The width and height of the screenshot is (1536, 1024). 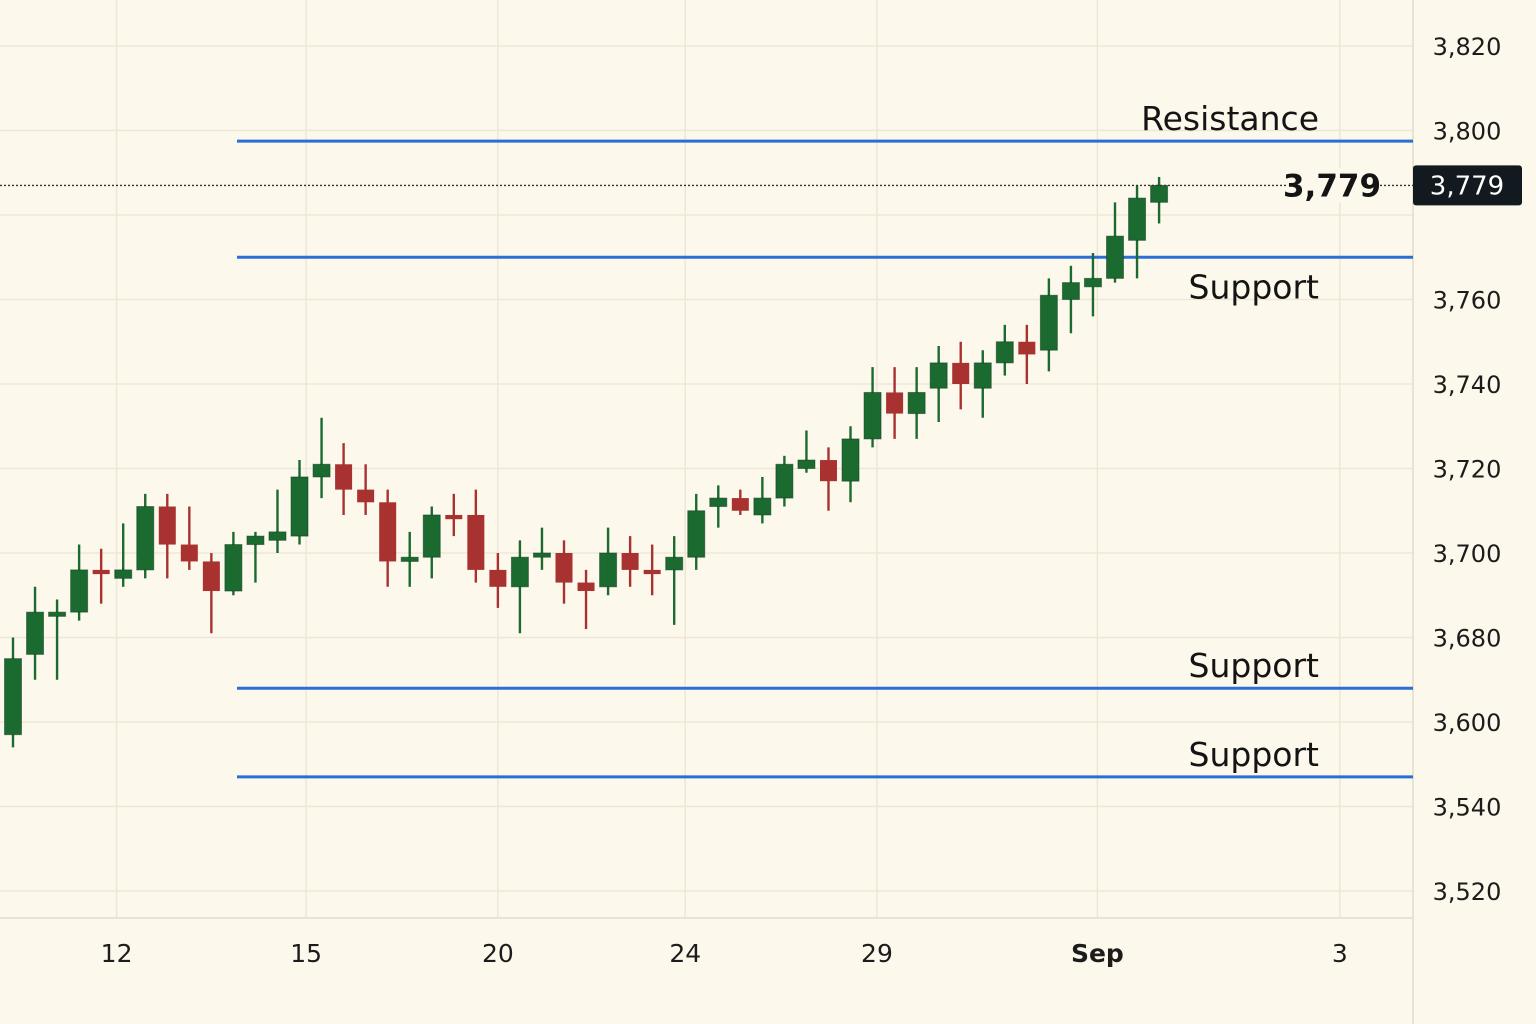 What do you see at coordinates (1230, 118) in the screenshot?
I see `level-label: Resistance` at bounding box center [1230, 118].